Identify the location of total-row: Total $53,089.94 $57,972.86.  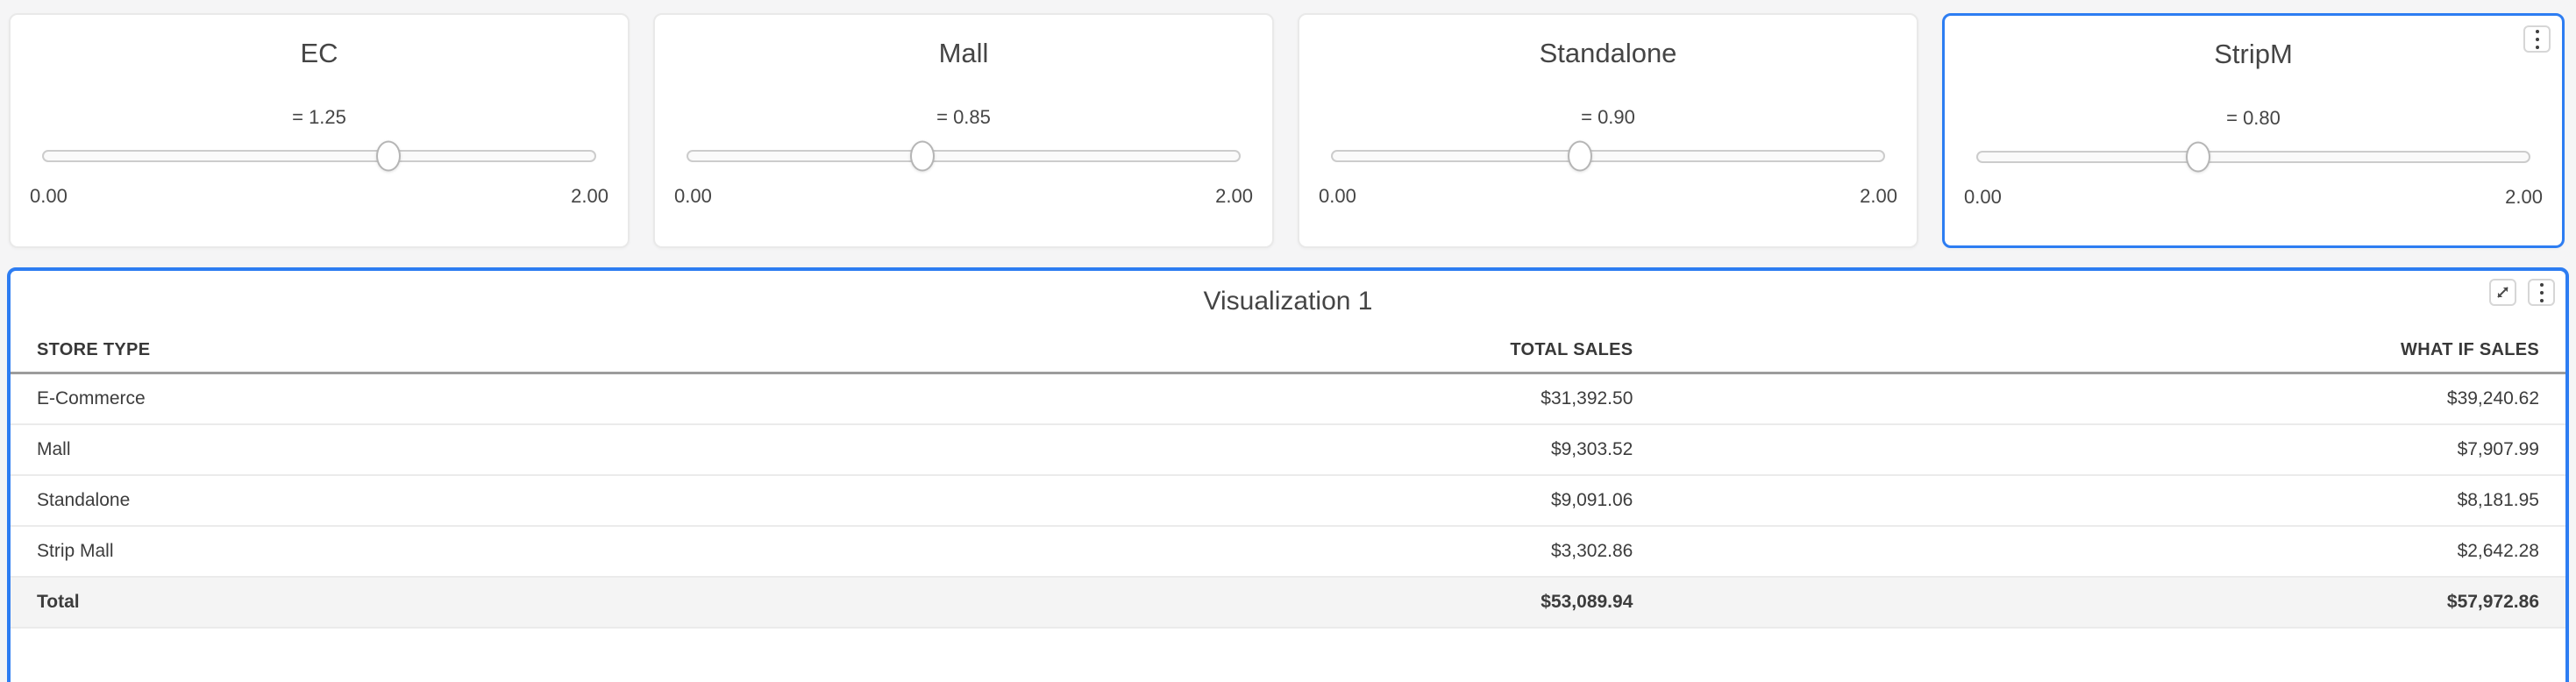
(1288, 603).